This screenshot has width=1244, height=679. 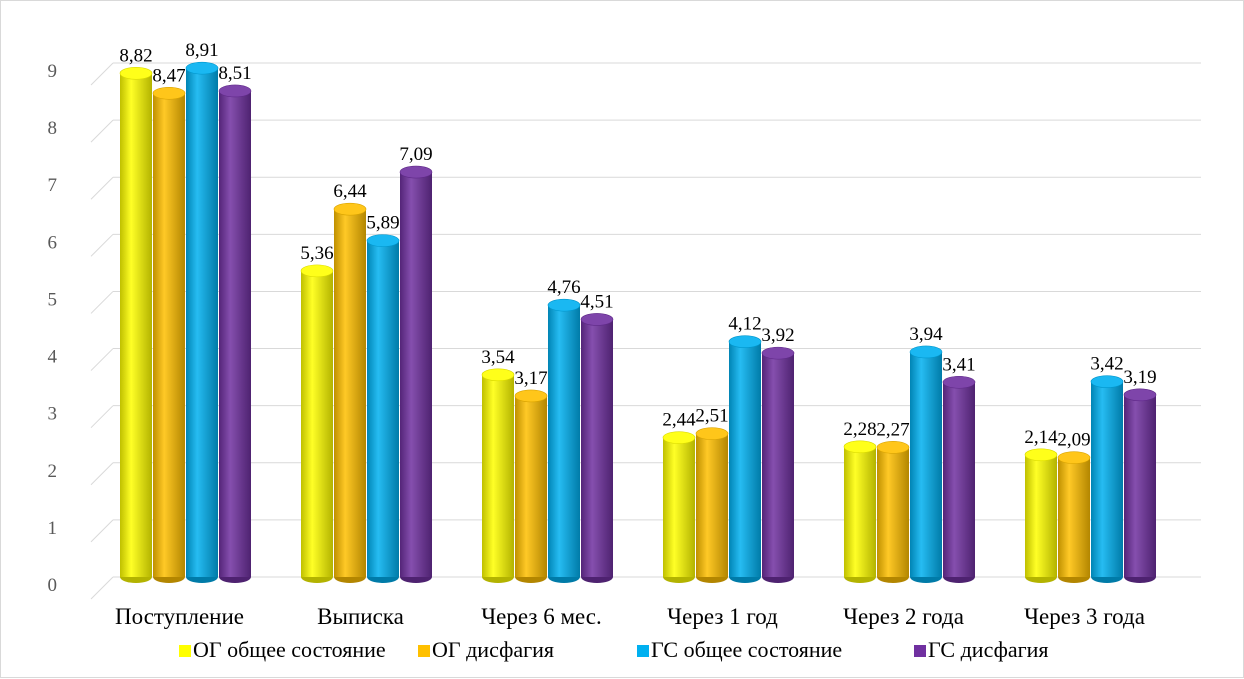 I want to click on data-label: 8,47, so click(x=168, y=75).